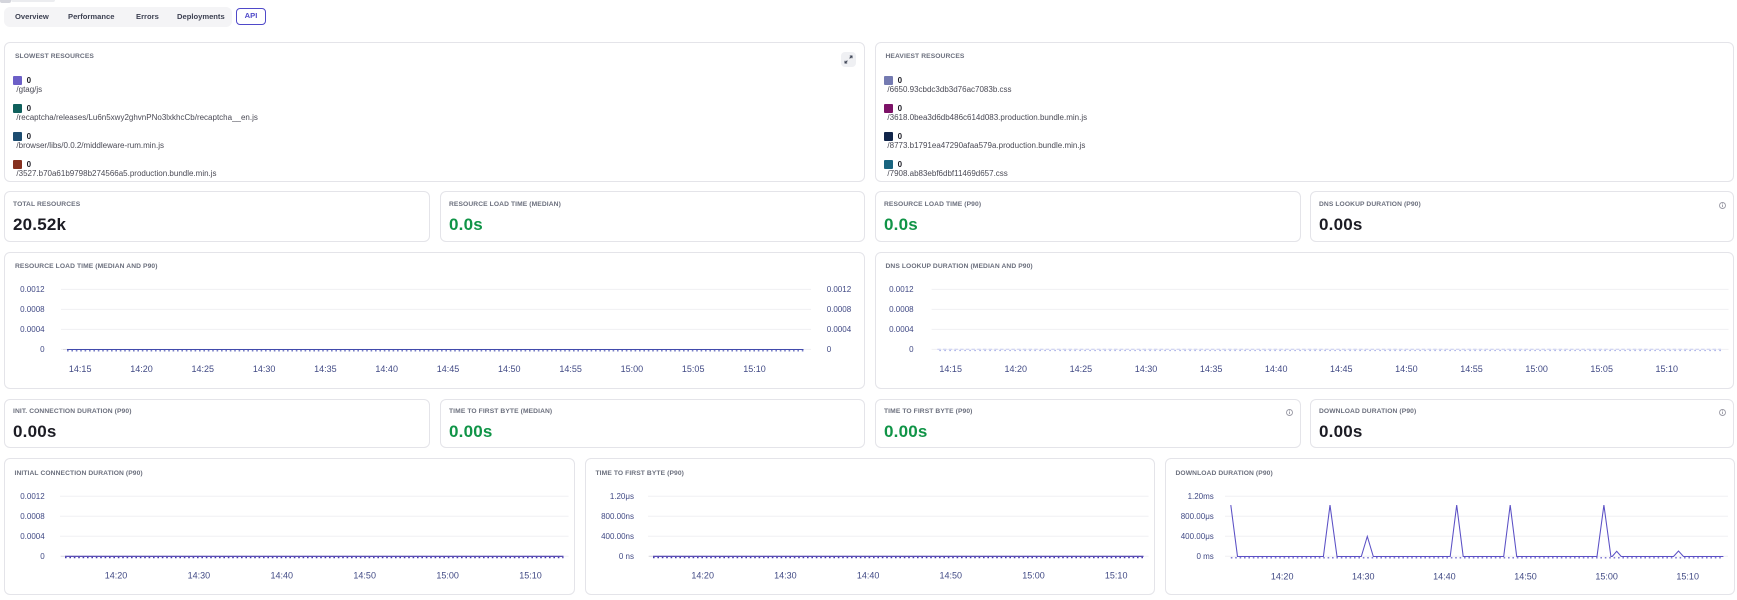  I want to click on svg-text: 0 ms, so click(1204, 556).